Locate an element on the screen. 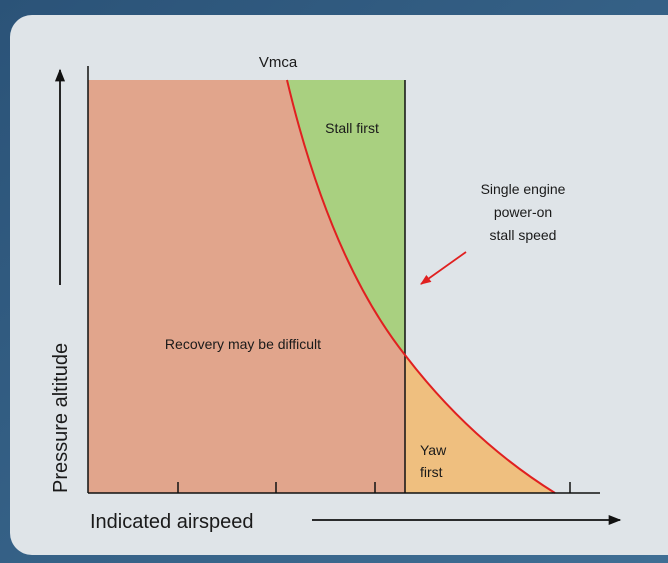 The width and height of the screenshot is (668, 563). curve-label: Single engine is located at coordinates (523, 189).